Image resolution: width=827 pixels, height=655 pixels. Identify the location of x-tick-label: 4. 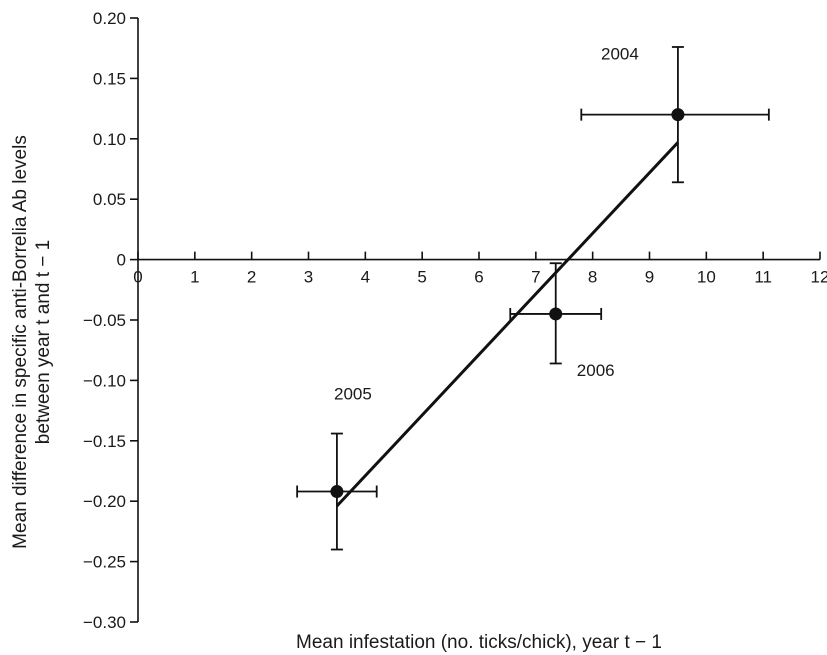
(365, 277).